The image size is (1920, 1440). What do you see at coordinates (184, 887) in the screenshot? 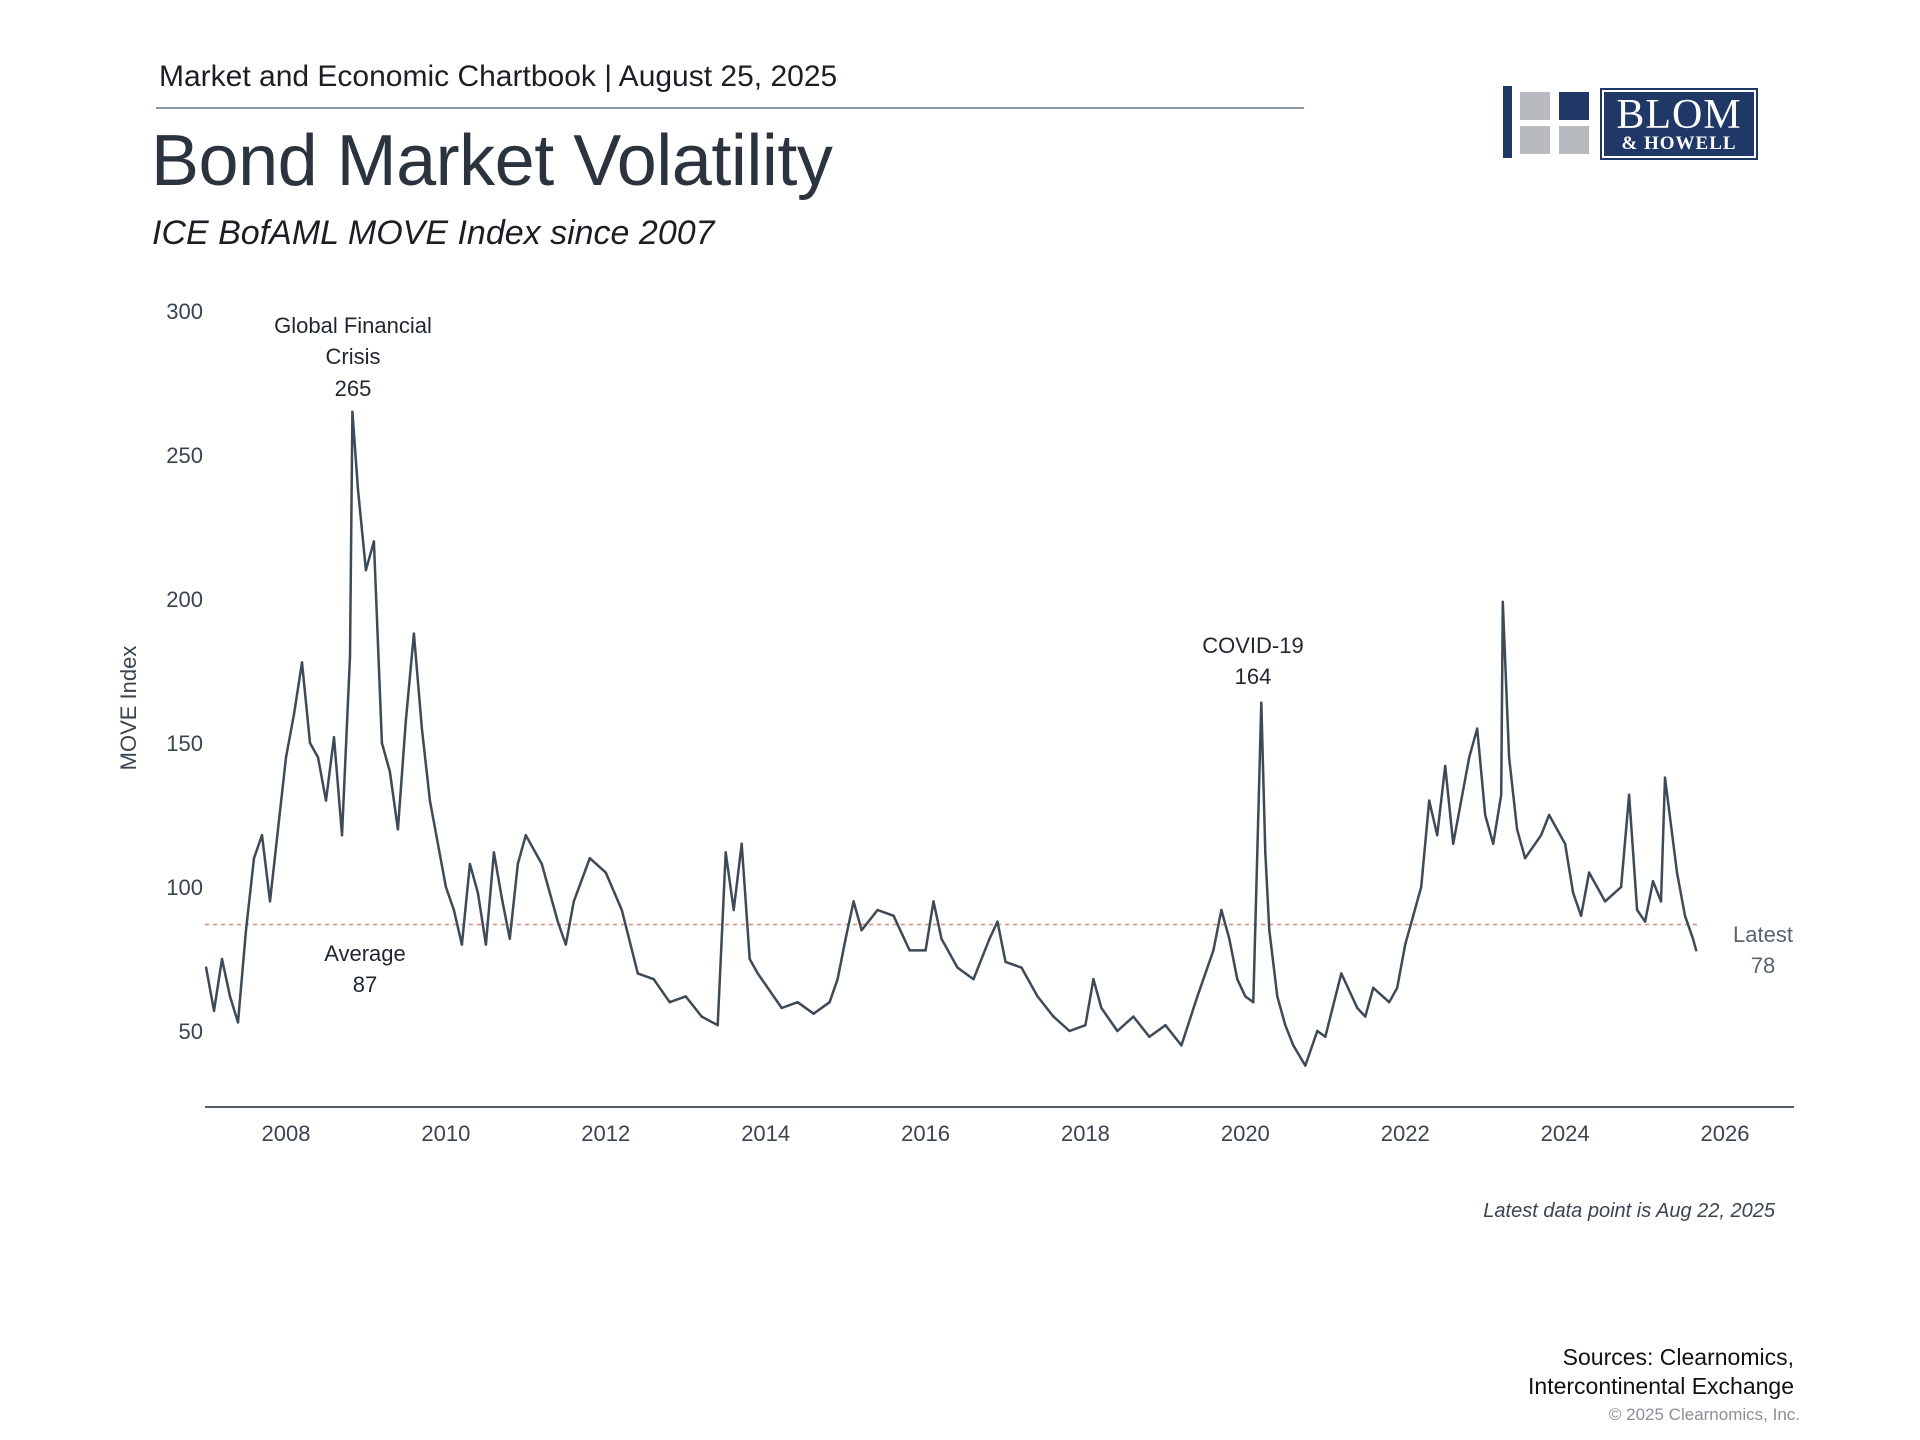
I see `y-tick-label: 100` at bounding box center [184, 887].